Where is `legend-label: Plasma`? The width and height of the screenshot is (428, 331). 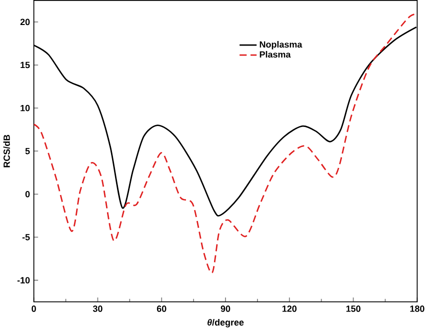
legend-label: Plasma is located at coordinates (275, 54).